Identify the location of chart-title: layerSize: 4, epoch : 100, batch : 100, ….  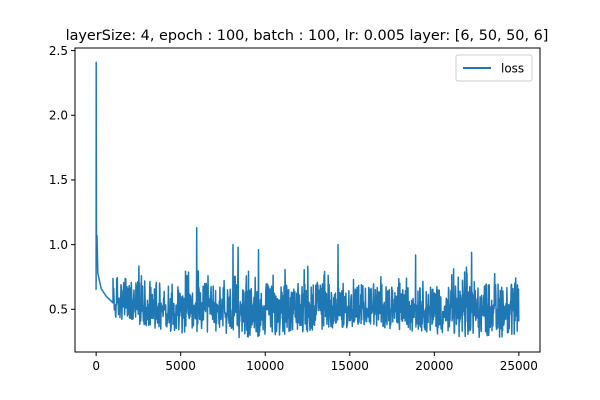
(307, 36).